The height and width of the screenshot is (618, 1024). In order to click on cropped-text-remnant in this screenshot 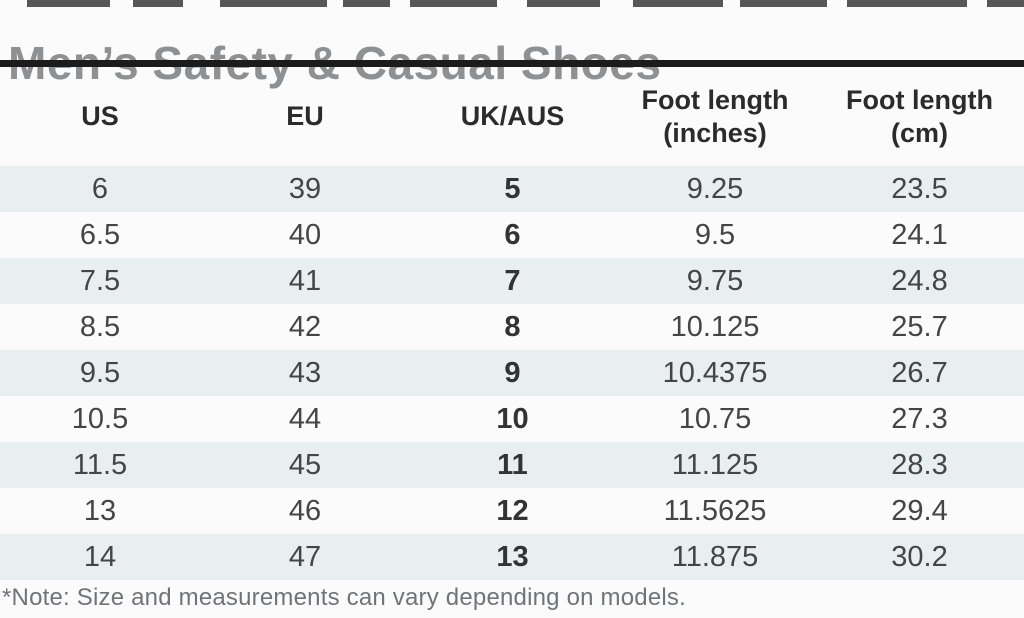, I will do `click(512, 4)`.